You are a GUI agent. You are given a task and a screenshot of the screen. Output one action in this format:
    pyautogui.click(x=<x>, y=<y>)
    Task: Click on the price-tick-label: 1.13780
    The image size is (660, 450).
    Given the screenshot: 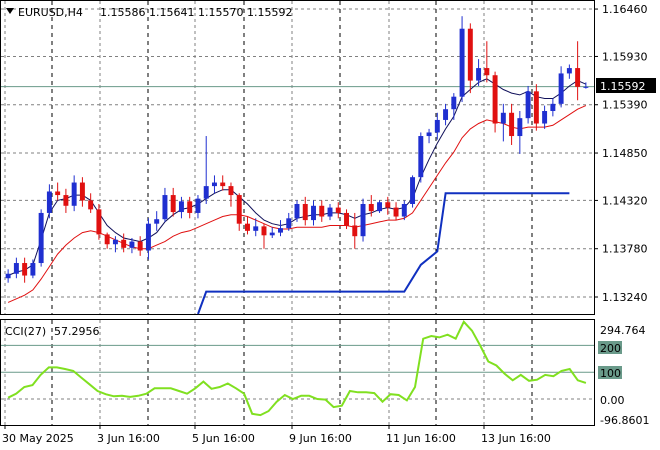 What is the action you would take?
    pyautogui.click(x=625, y=249)
    